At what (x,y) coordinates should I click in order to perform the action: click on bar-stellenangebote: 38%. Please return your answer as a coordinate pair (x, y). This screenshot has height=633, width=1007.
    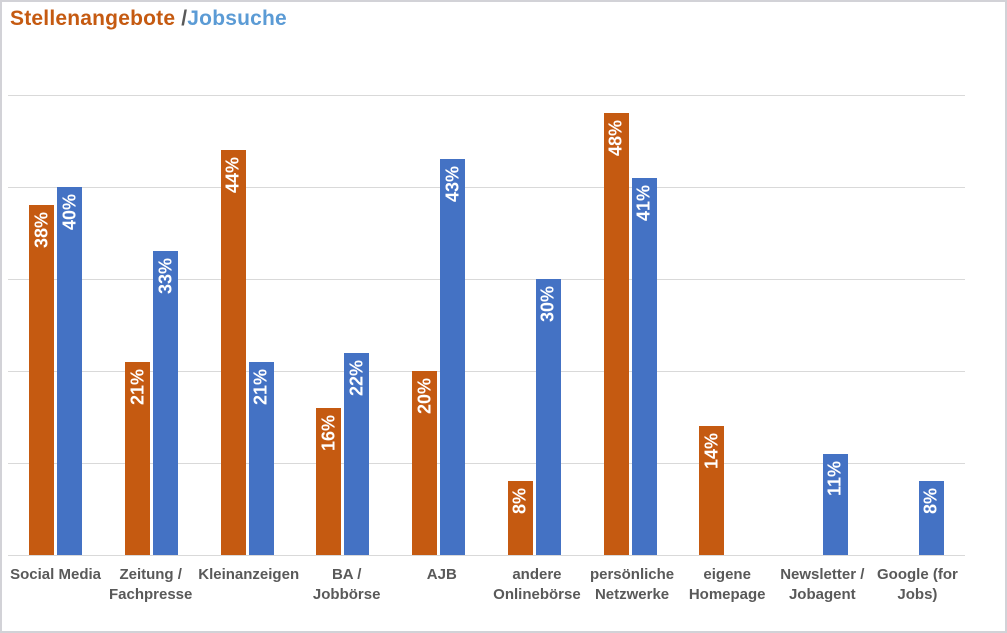
    Looking at the image, I should click on (42, 380).